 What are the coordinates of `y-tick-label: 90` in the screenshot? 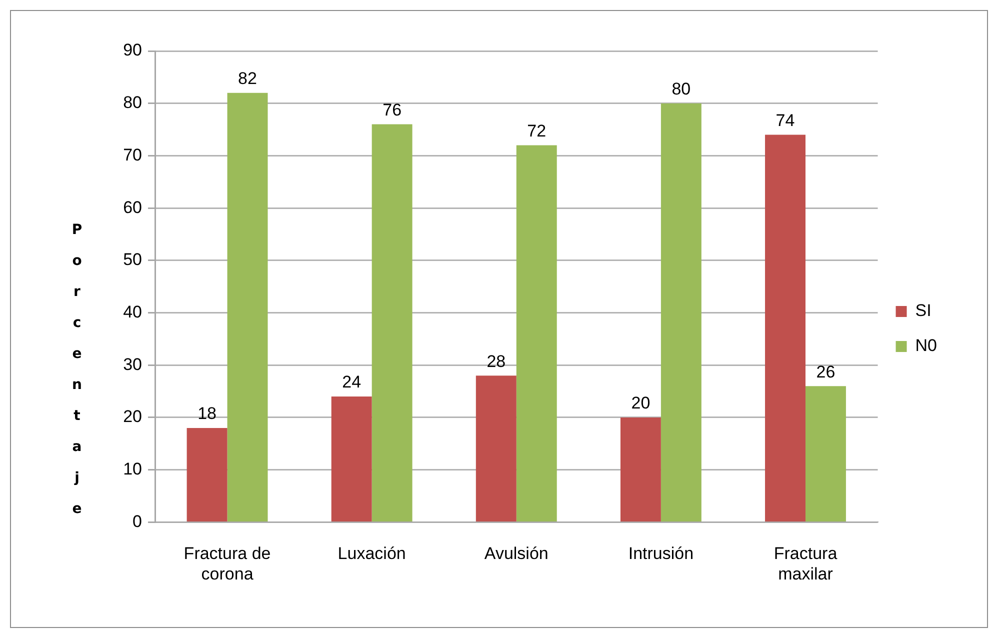 It's located at (132, 50).